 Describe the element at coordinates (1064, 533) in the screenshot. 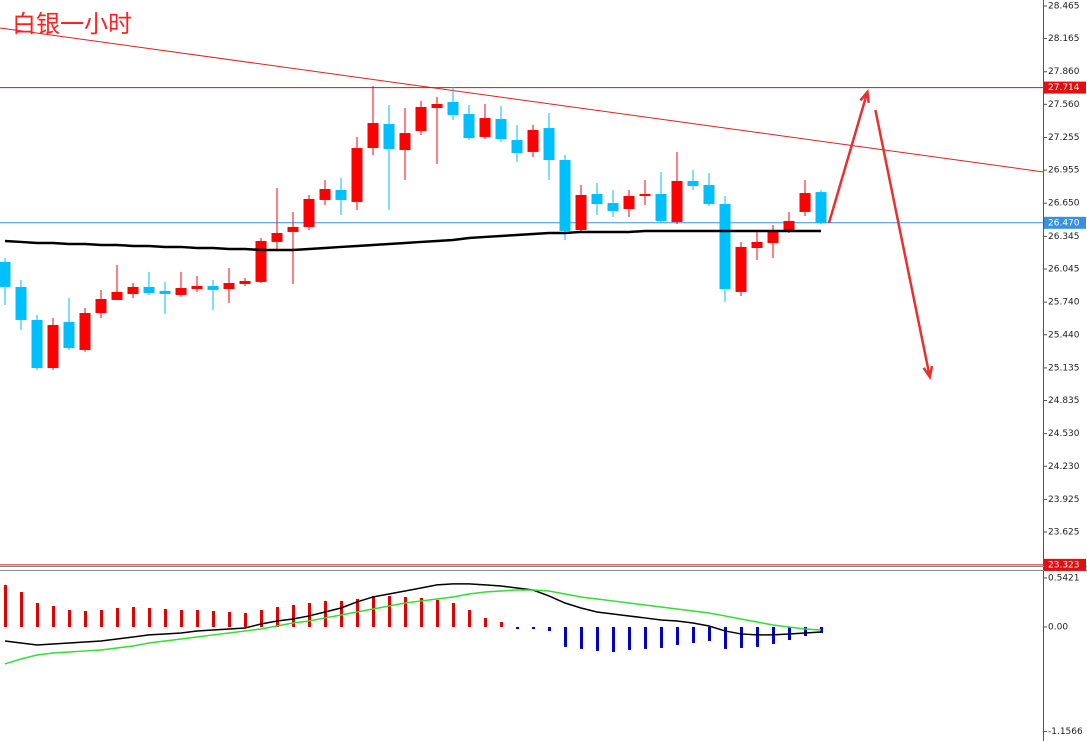

I see `y-tick-label: 23.625` at that location.